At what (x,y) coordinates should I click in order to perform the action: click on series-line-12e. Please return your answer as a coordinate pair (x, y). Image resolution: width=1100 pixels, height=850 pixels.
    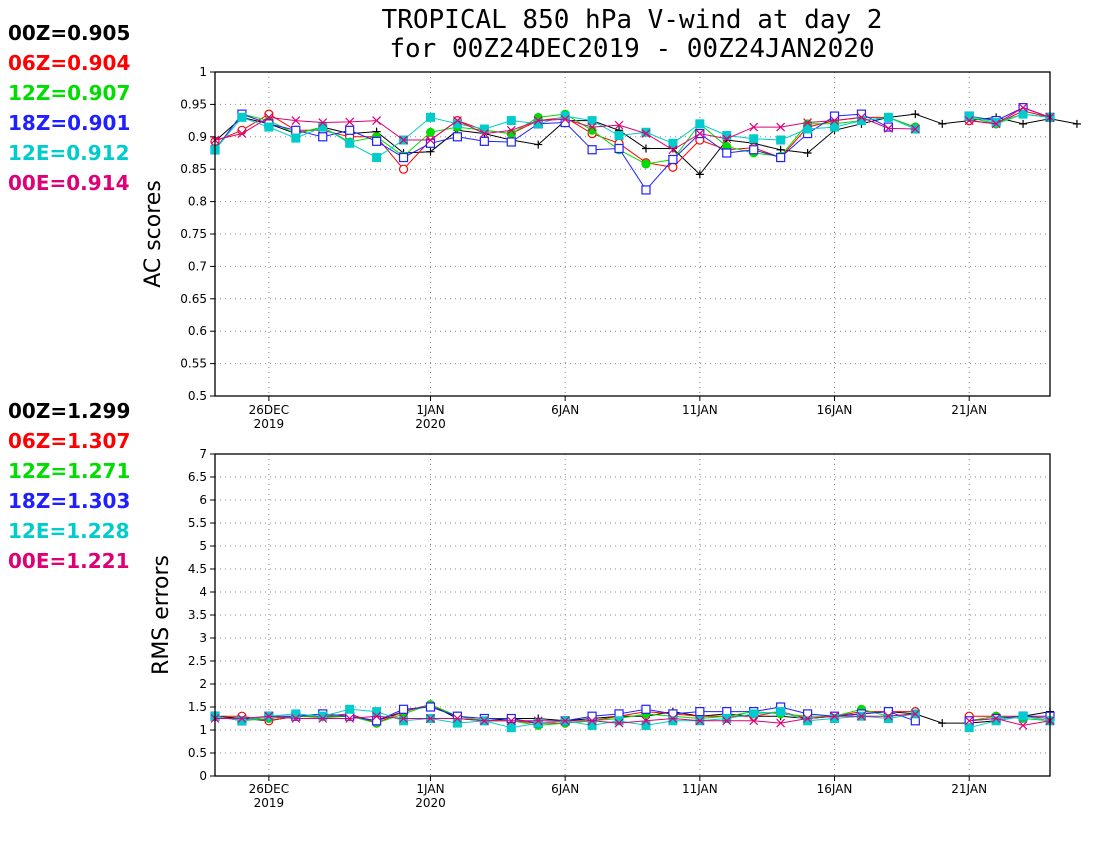
    Looking at the image, I should click on (632, 136).